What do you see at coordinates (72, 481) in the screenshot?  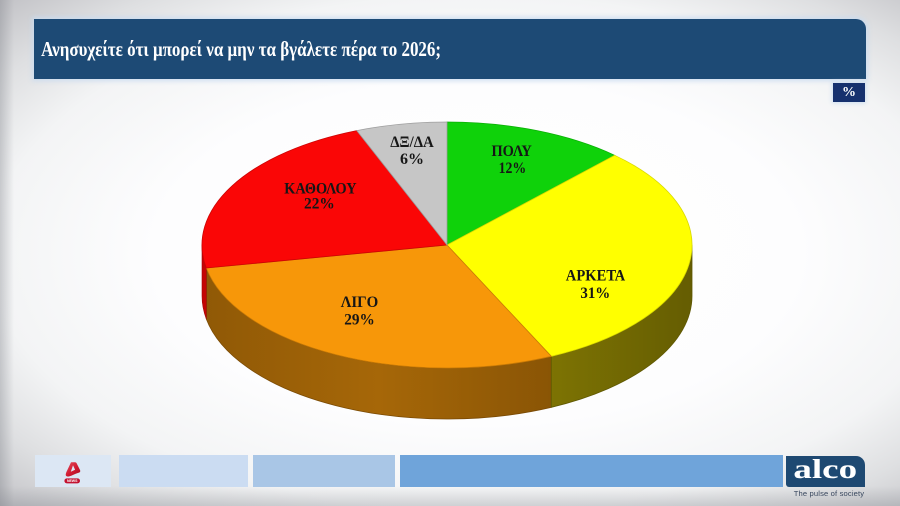 I see `svg-text: NEWS` at bounding box center [72, 481].